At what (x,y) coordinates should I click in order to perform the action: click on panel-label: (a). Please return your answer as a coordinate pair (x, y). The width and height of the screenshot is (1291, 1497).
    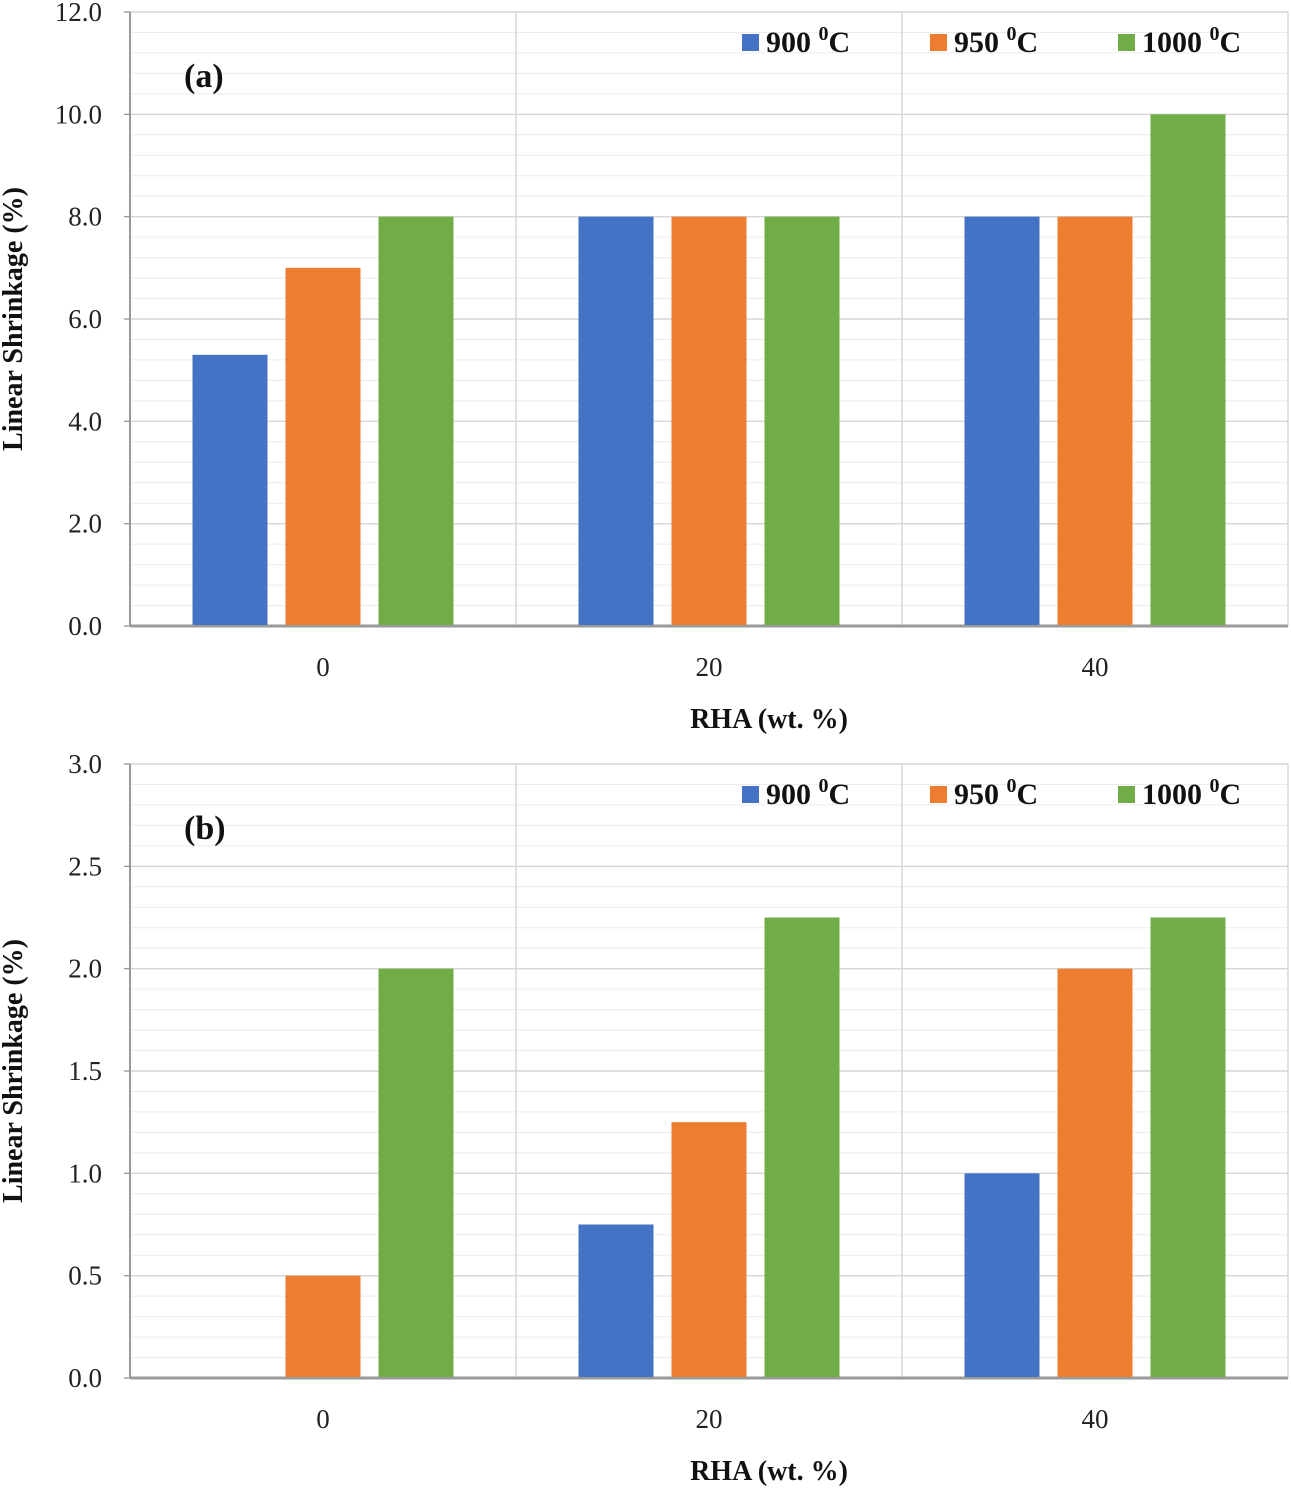
    Looking at the image, I should click on (204, 76).